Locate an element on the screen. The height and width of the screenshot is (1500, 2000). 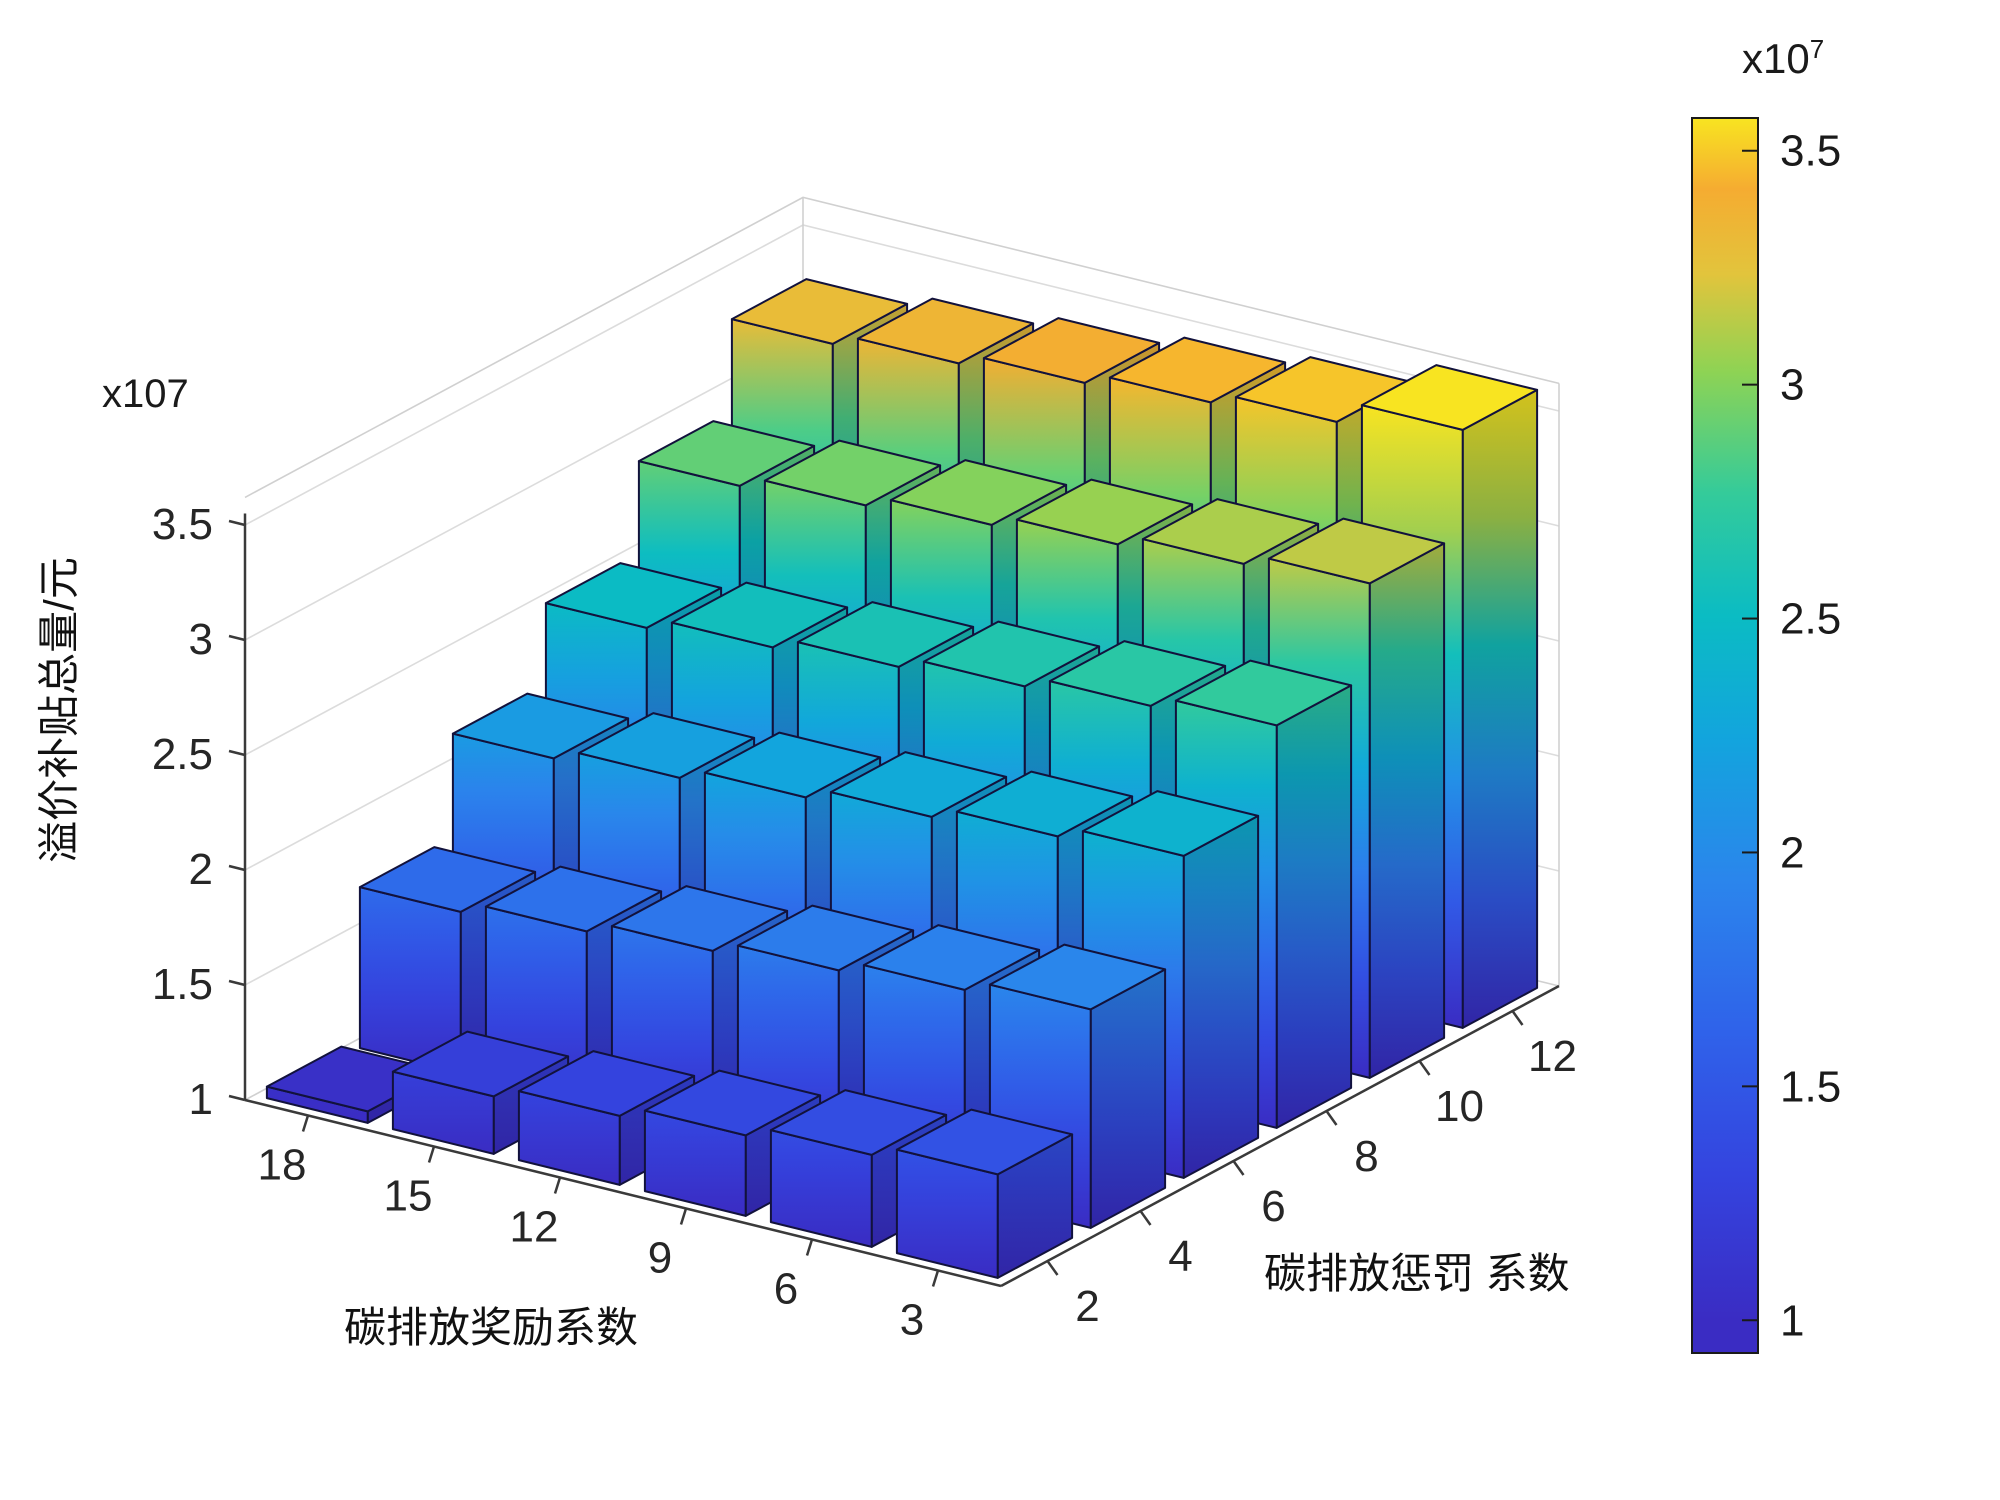
bar-reward-3-penalty-12-side is located at coordinates (1500, 708).